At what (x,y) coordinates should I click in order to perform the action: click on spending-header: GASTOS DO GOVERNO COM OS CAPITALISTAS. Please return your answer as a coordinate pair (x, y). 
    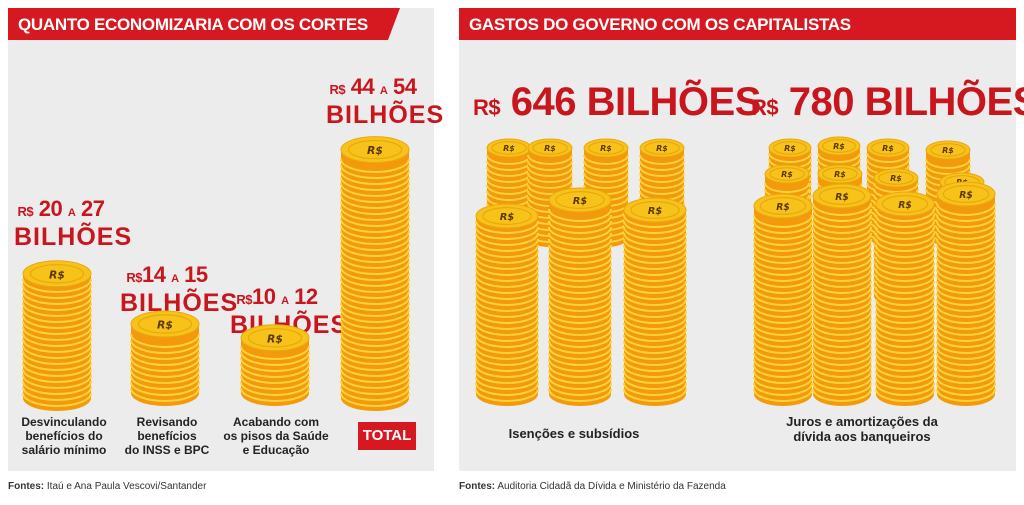
    Looking at the image, I should click on (737, 24).